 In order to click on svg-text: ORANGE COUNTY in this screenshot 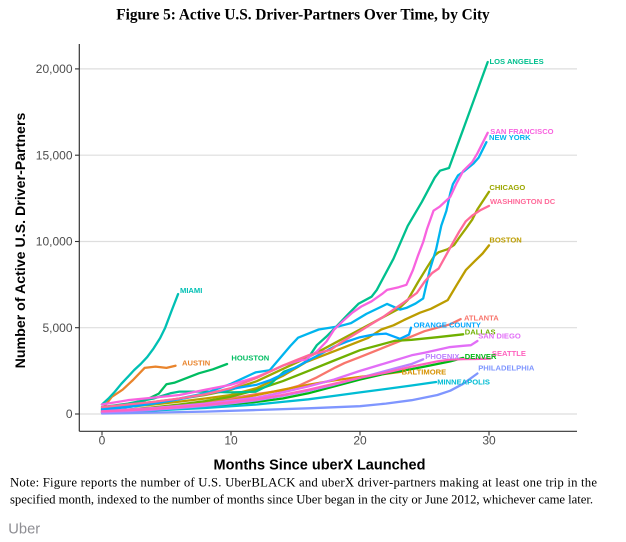, I will do `click(448, 325)`.